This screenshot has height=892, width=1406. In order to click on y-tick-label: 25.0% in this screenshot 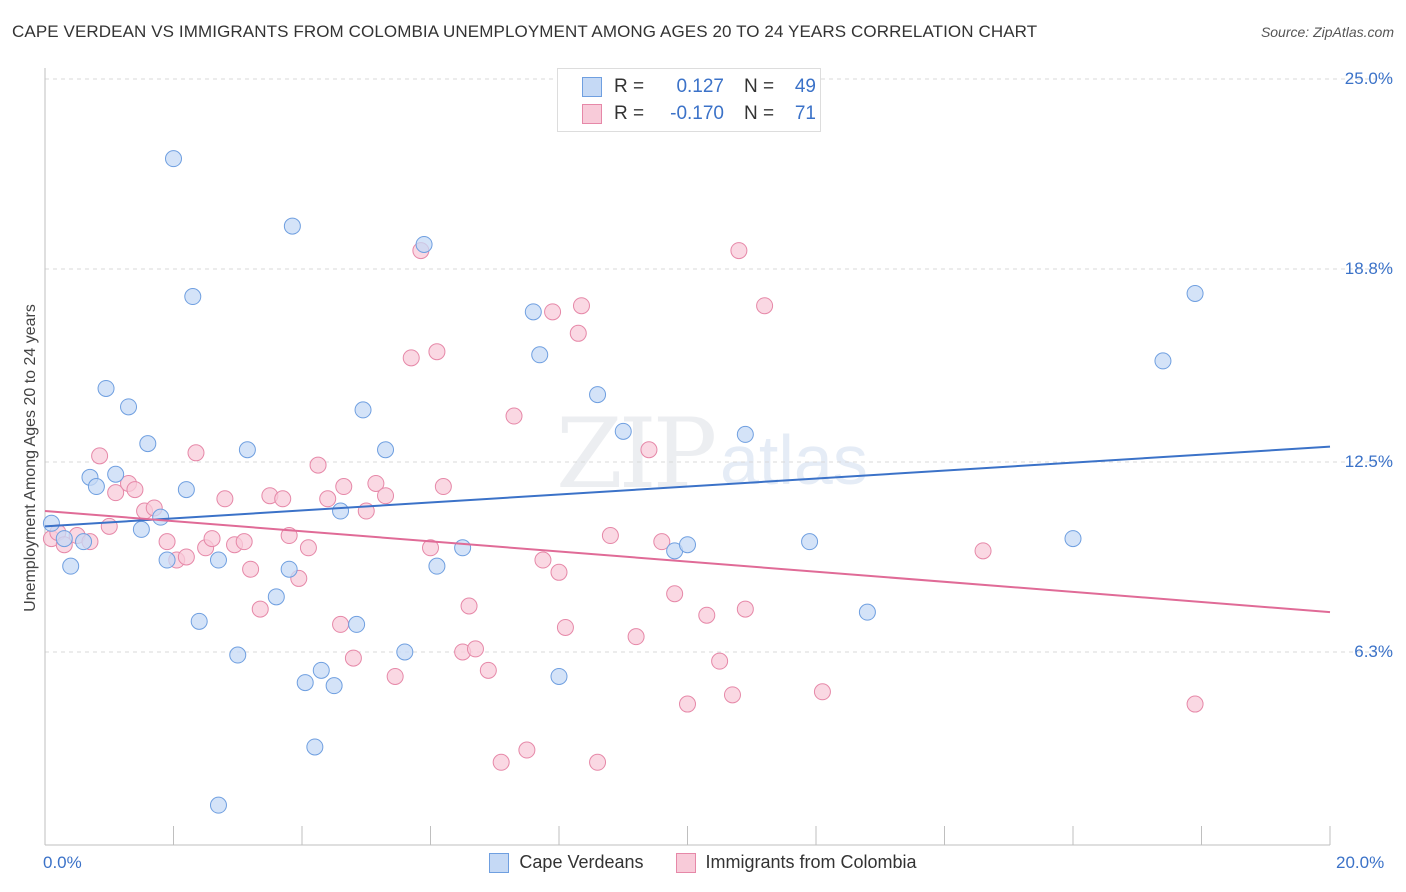, I will do `click(1368, 78)`.